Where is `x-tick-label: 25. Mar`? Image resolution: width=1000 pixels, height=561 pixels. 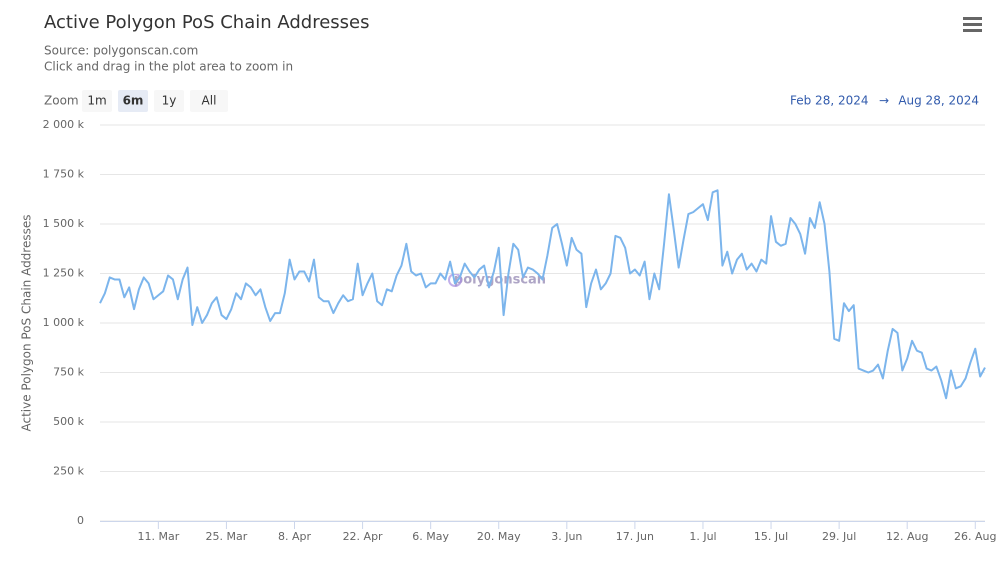 x-tick-label: 25. Mar is located at coordinates (227, 536).